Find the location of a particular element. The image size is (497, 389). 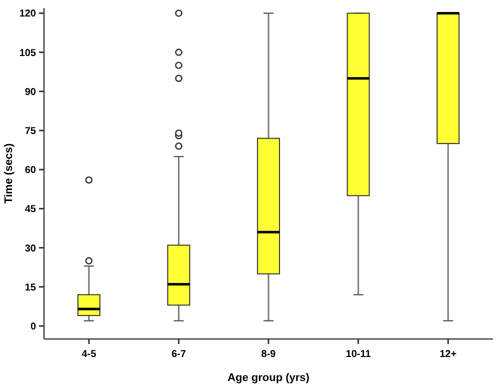

y-tick-label: 105 is located at coordinates (27, 53).